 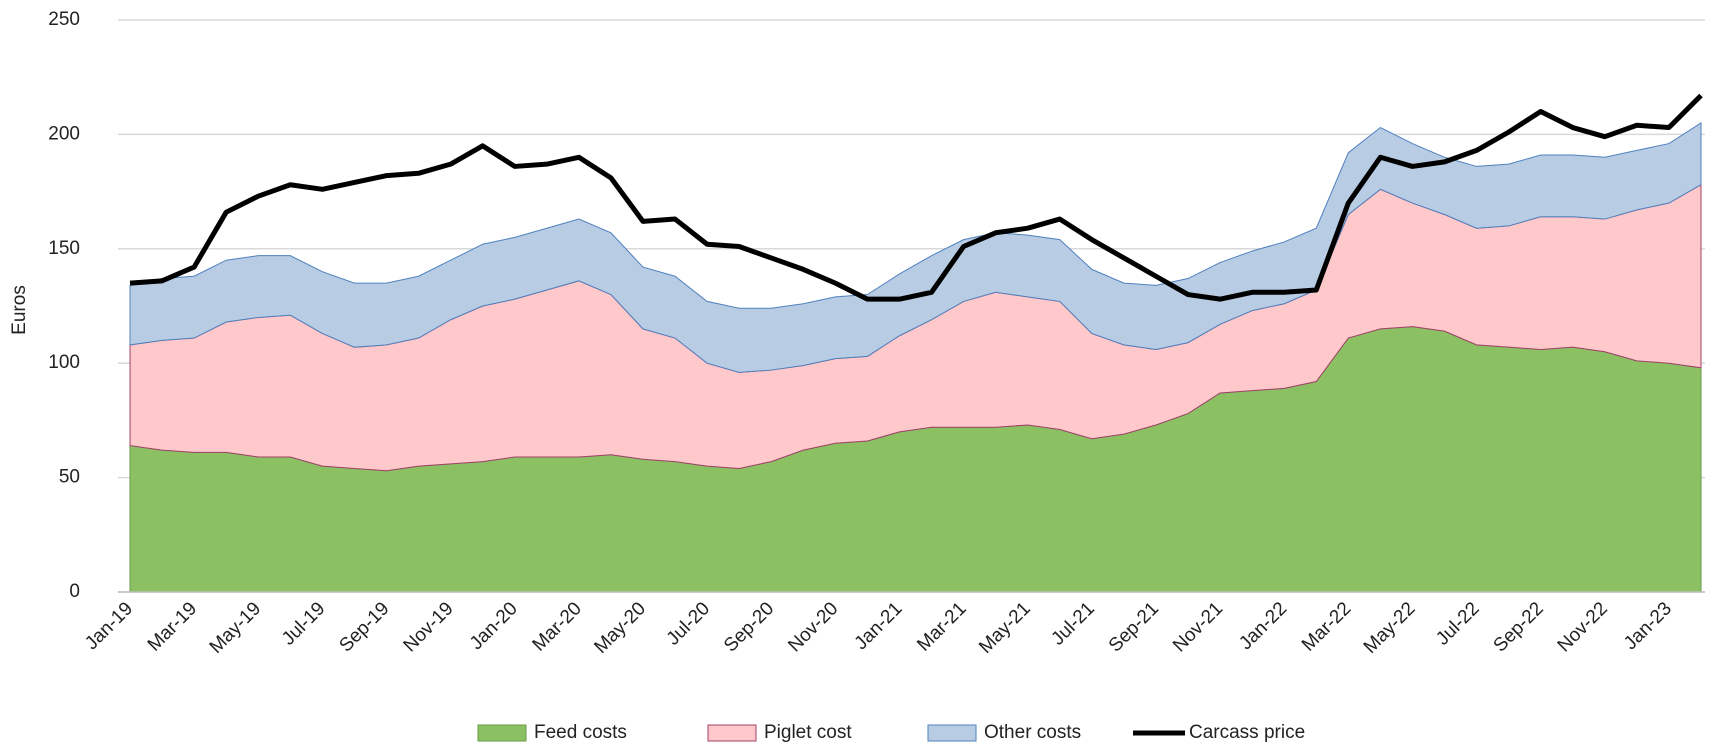 I want to click on x-tick-label: Nov-20, so click(x=813, y=627).